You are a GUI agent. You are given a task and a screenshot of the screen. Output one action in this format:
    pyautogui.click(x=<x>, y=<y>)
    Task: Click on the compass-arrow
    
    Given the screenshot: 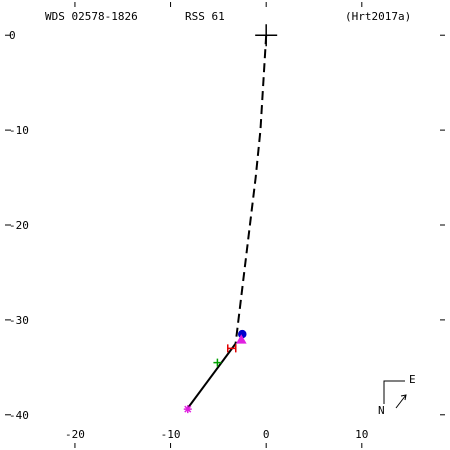 What is the action you would take?
    pyautogui.click(x=401, y=401)
    